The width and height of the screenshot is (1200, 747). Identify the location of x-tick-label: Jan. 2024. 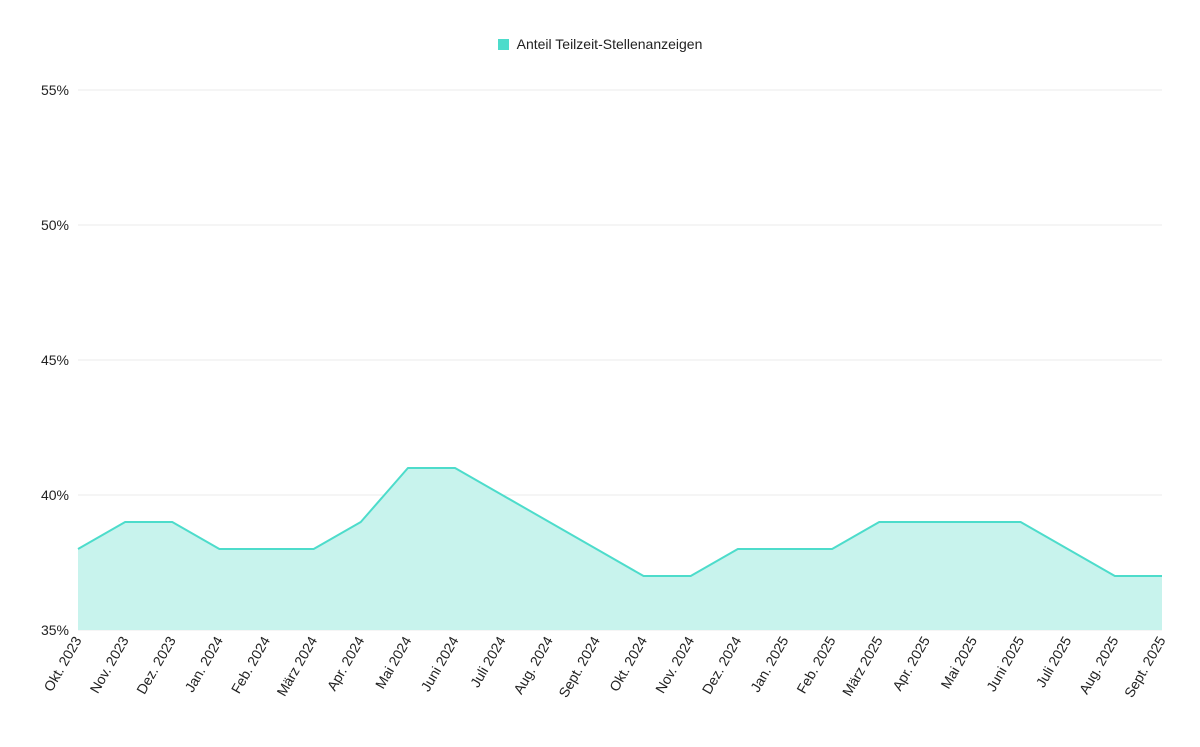
(203, 663).